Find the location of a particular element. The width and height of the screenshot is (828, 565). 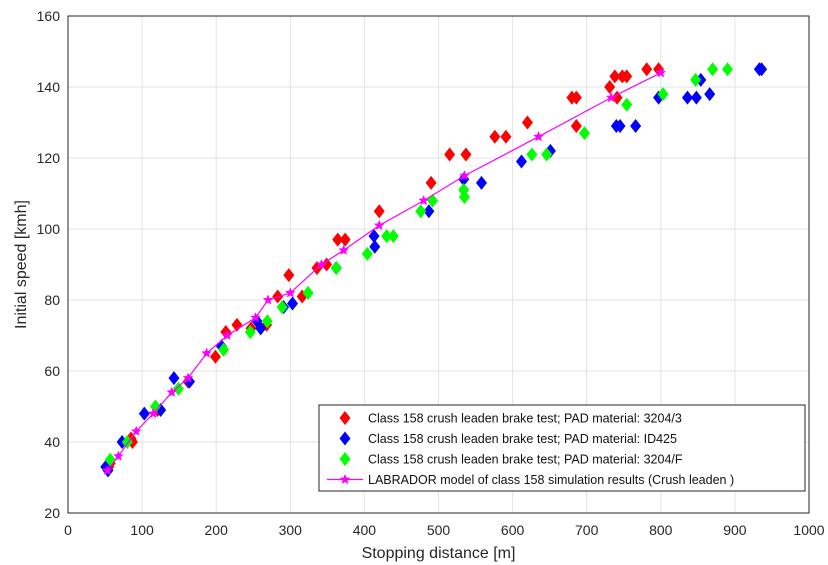

y-tick-label: 40 is located at coordinates (52, 442).